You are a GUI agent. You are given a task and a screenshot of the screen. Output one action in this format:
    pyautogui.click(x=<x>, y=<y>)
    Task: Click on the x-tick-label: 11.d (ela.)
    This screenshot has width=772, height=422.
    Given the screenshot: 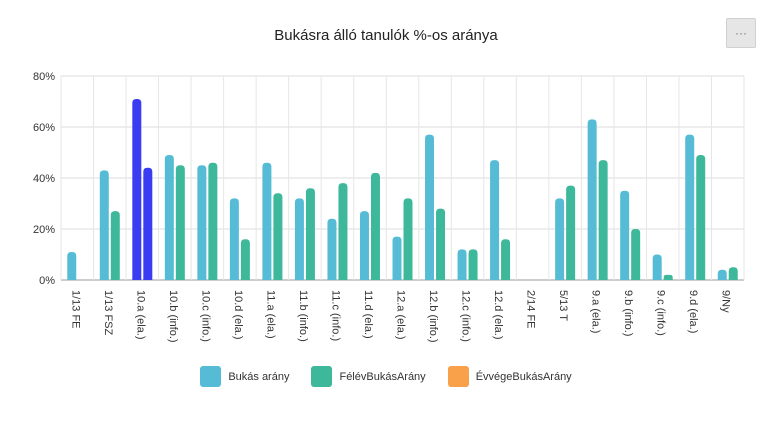 What is the action you would take?
    pyautogui.click(x=368, y=314)
    